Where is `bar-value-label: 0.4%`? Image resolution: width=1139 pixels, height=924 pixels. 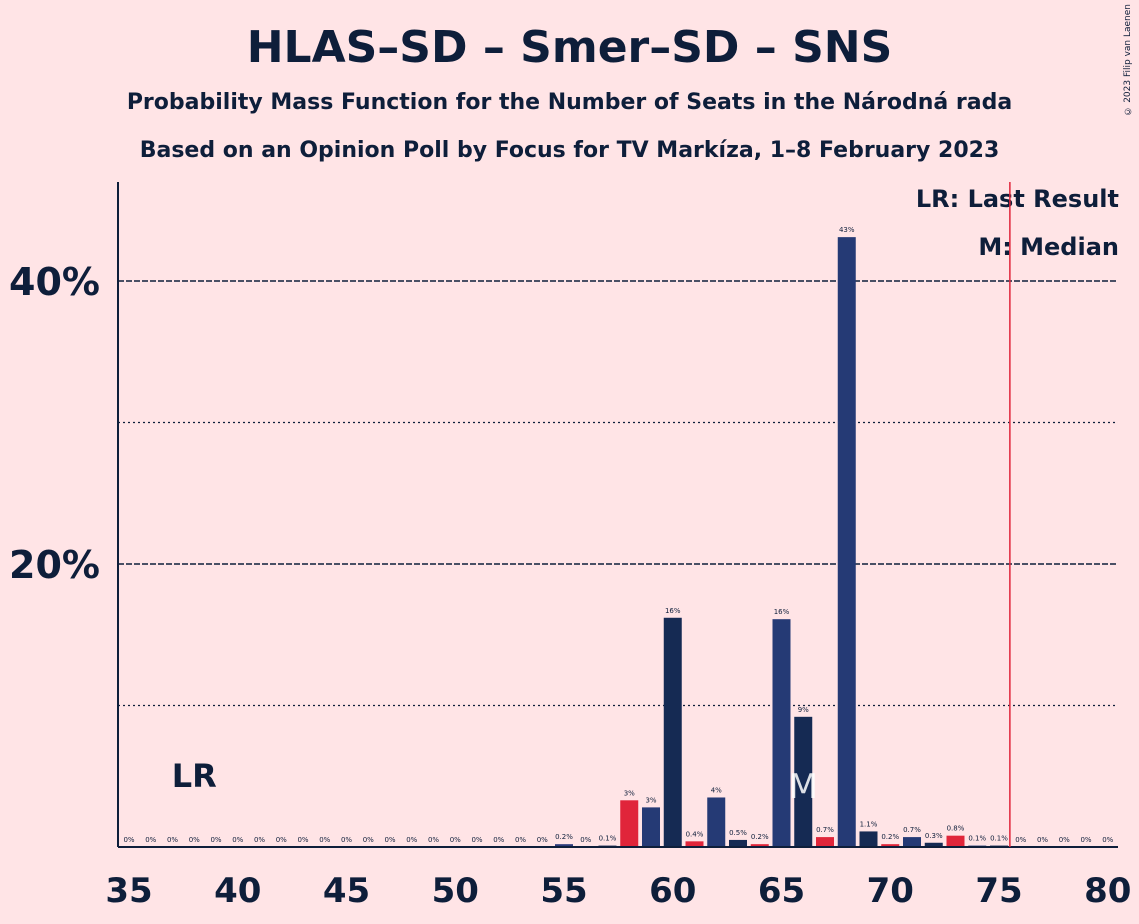 bar-value-label: 0.4% is located at coordinates (695, 834).